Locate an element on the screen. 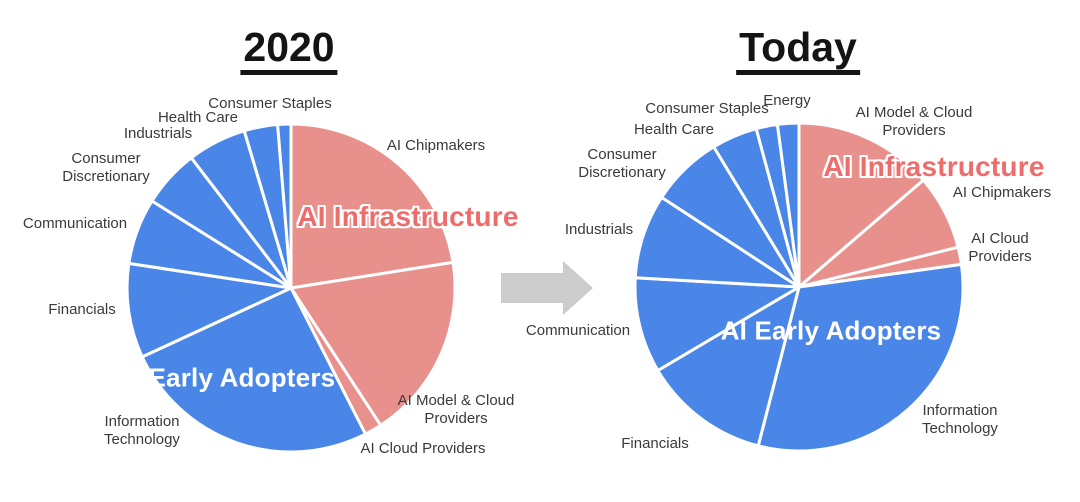 This screenshot has width=1080, height=502. annotation-ai-early-adopters-today: AI Early Adopters is located at coordinates (831, 330).